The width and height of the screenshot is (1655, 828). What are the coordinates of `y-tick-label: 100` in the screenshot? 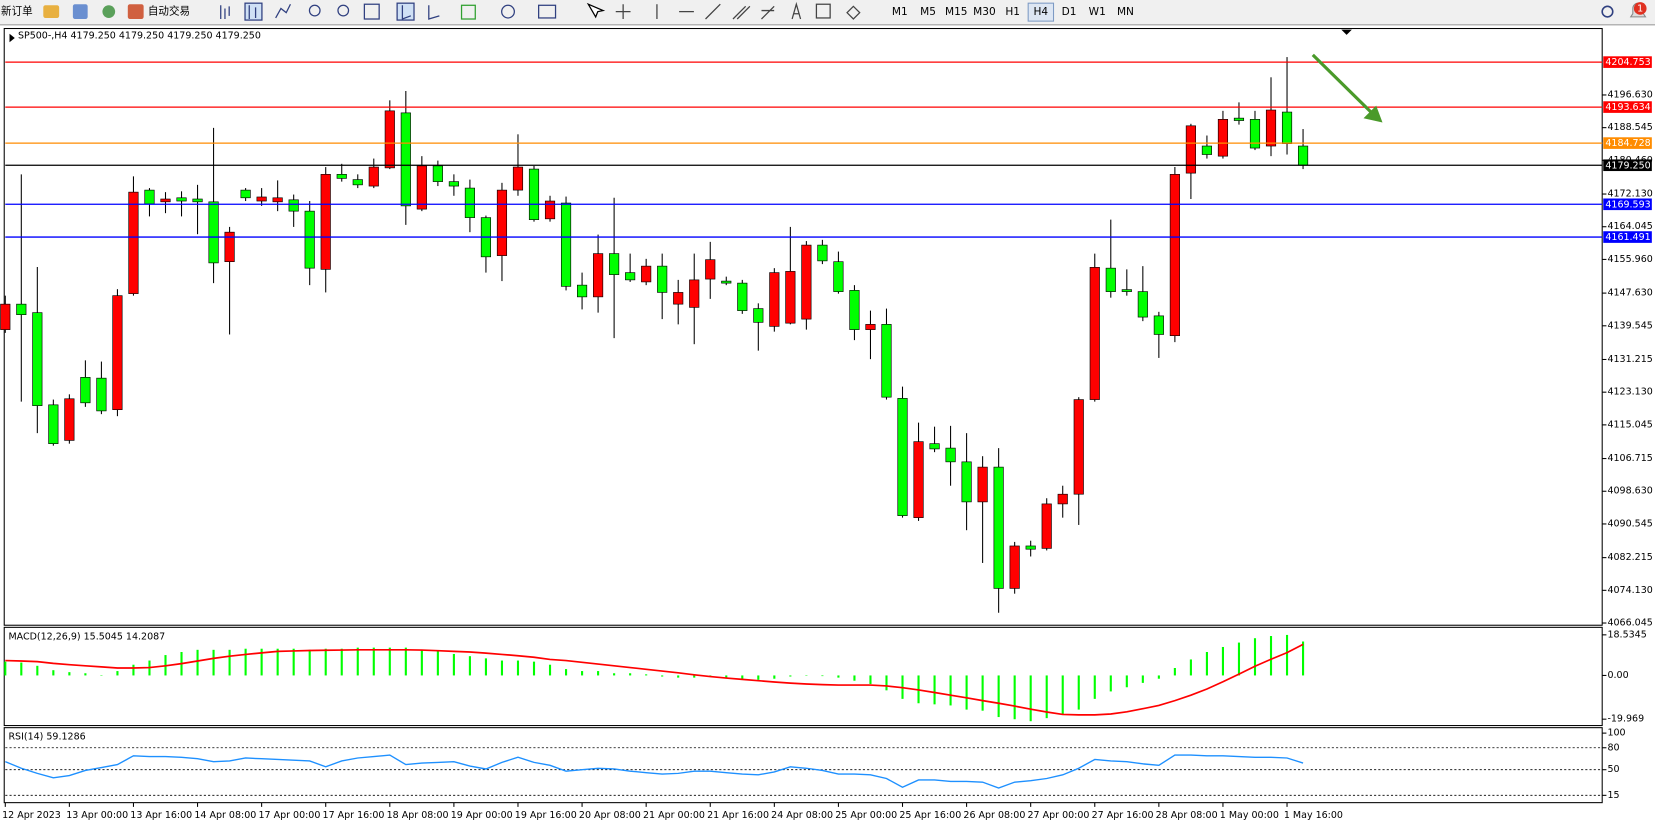 It's located at (1616, 733).